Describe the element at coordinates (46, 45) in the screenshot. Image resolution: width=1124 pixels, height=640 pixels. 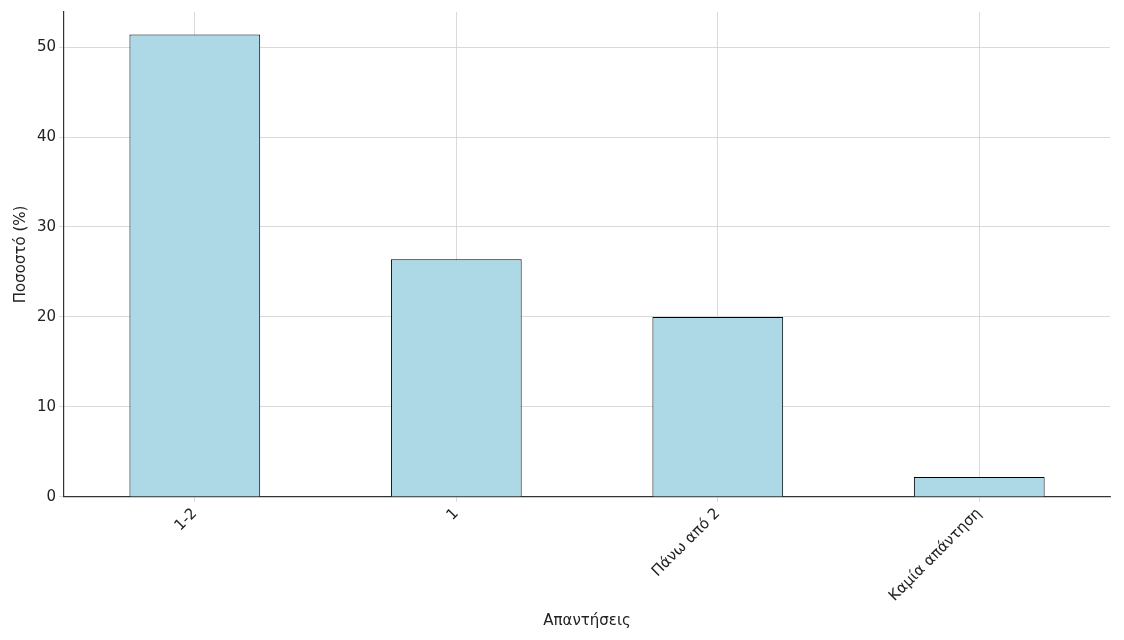
I see `y-tick-label: 50` at that location.